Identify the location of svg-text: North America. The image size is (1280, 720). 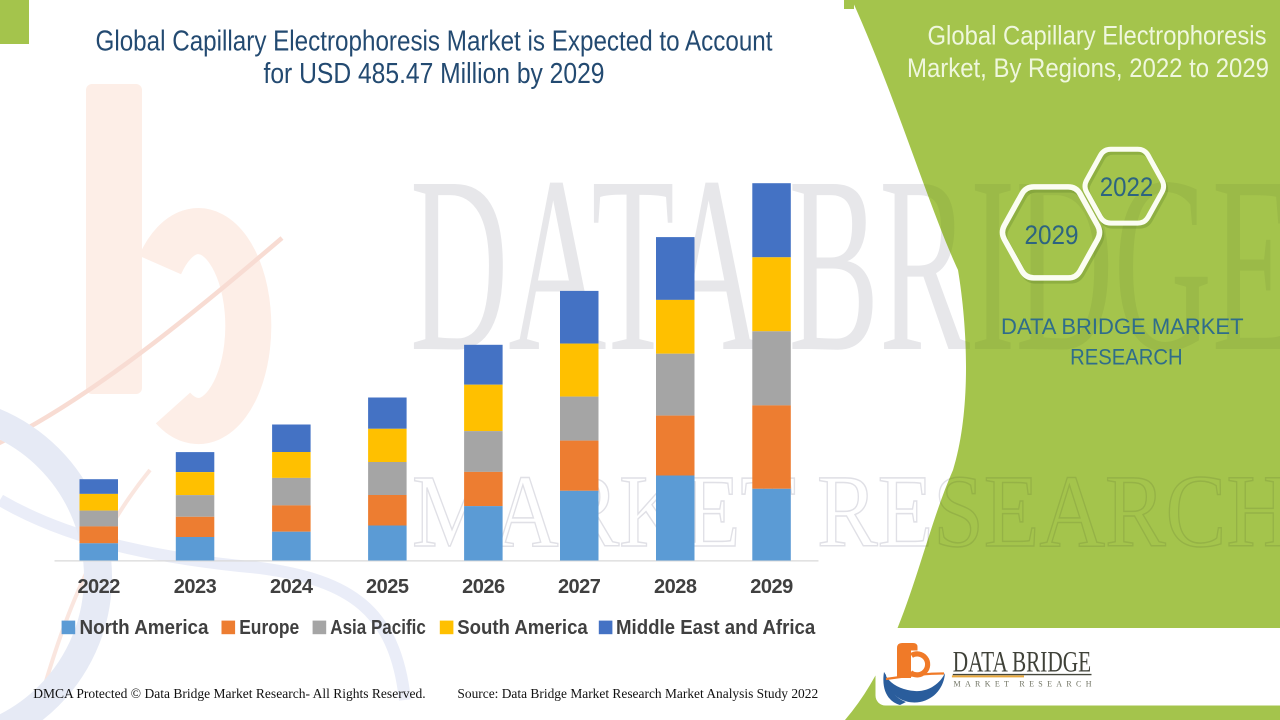
(145, 628).